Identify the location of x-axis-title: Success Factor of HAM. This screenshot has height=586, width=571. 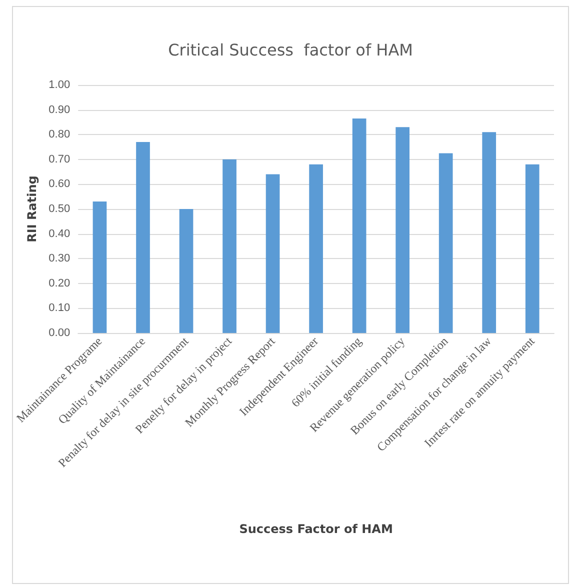
(316, 529).